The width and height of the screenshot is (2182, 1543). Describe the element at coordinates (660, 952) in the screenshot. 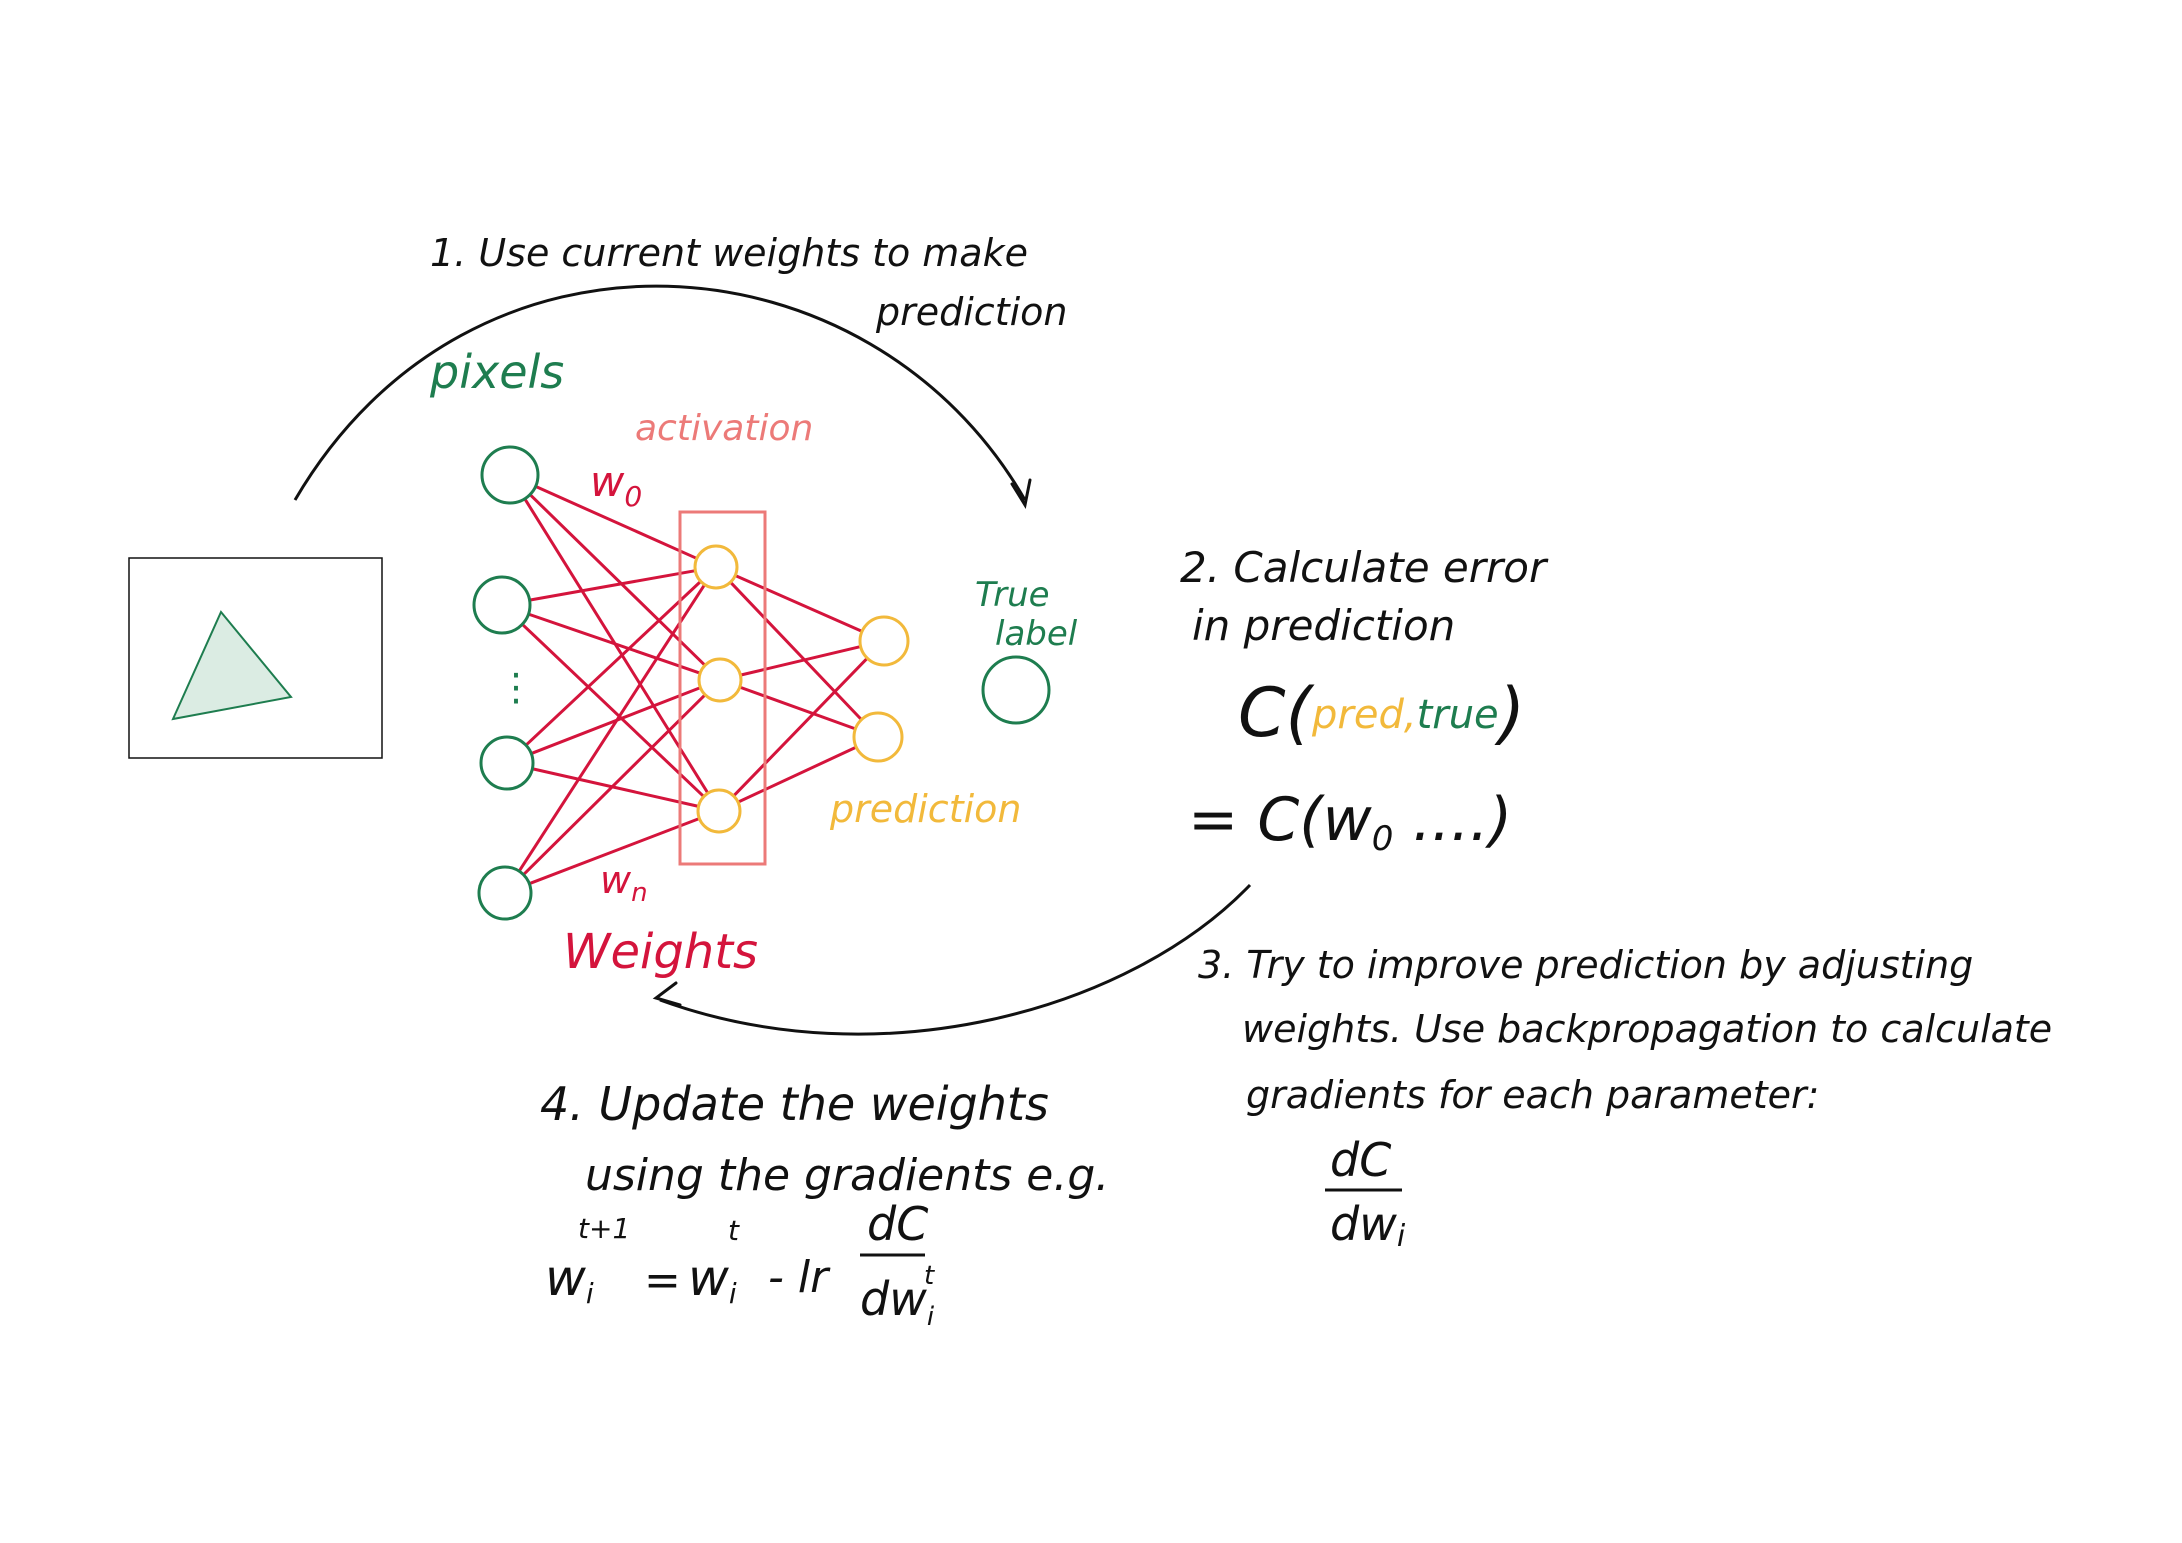

I see `weights-label: Weights` at that location.